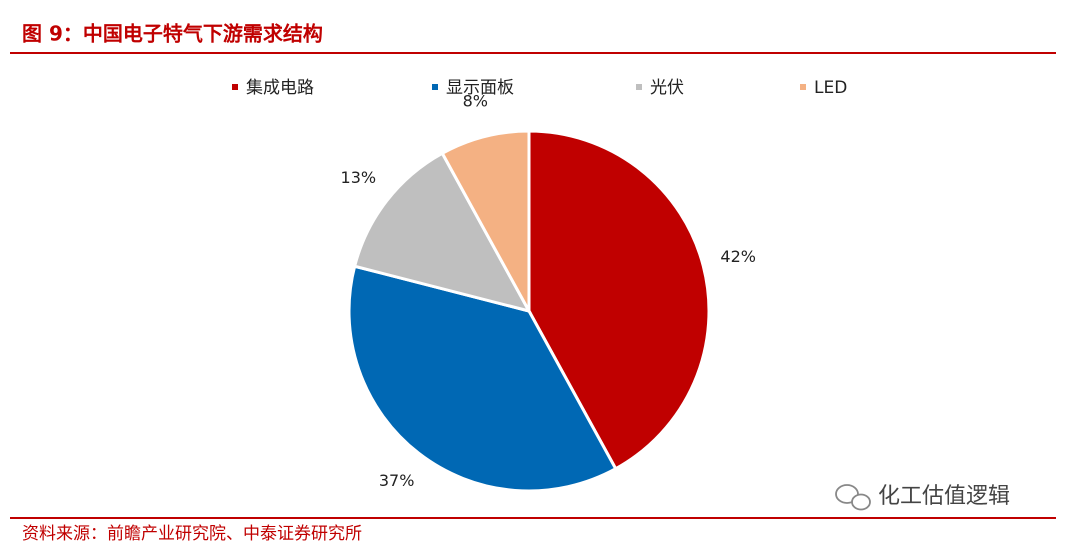  I want to click on chart-title: 图 9：中国电子特气下游需求结构, so click(172, 34).